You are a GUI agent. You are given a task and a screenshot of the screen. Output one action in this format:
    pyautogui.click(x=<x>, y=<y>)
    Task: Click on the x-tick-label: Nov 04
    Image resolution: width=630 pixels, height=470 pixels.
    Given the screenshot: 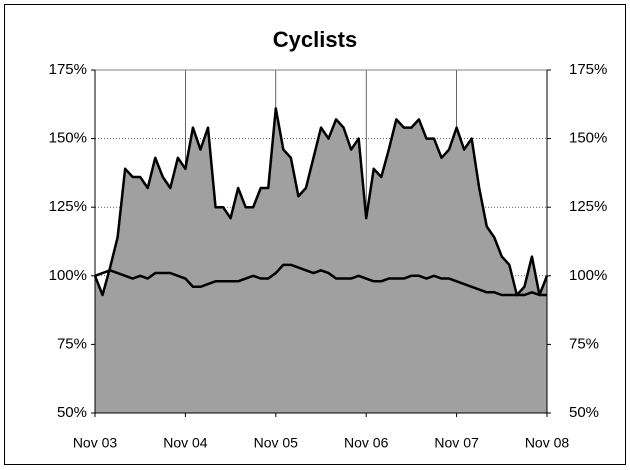 What is the action you would take?
    pyautogui.click(x=185, y=443)
    